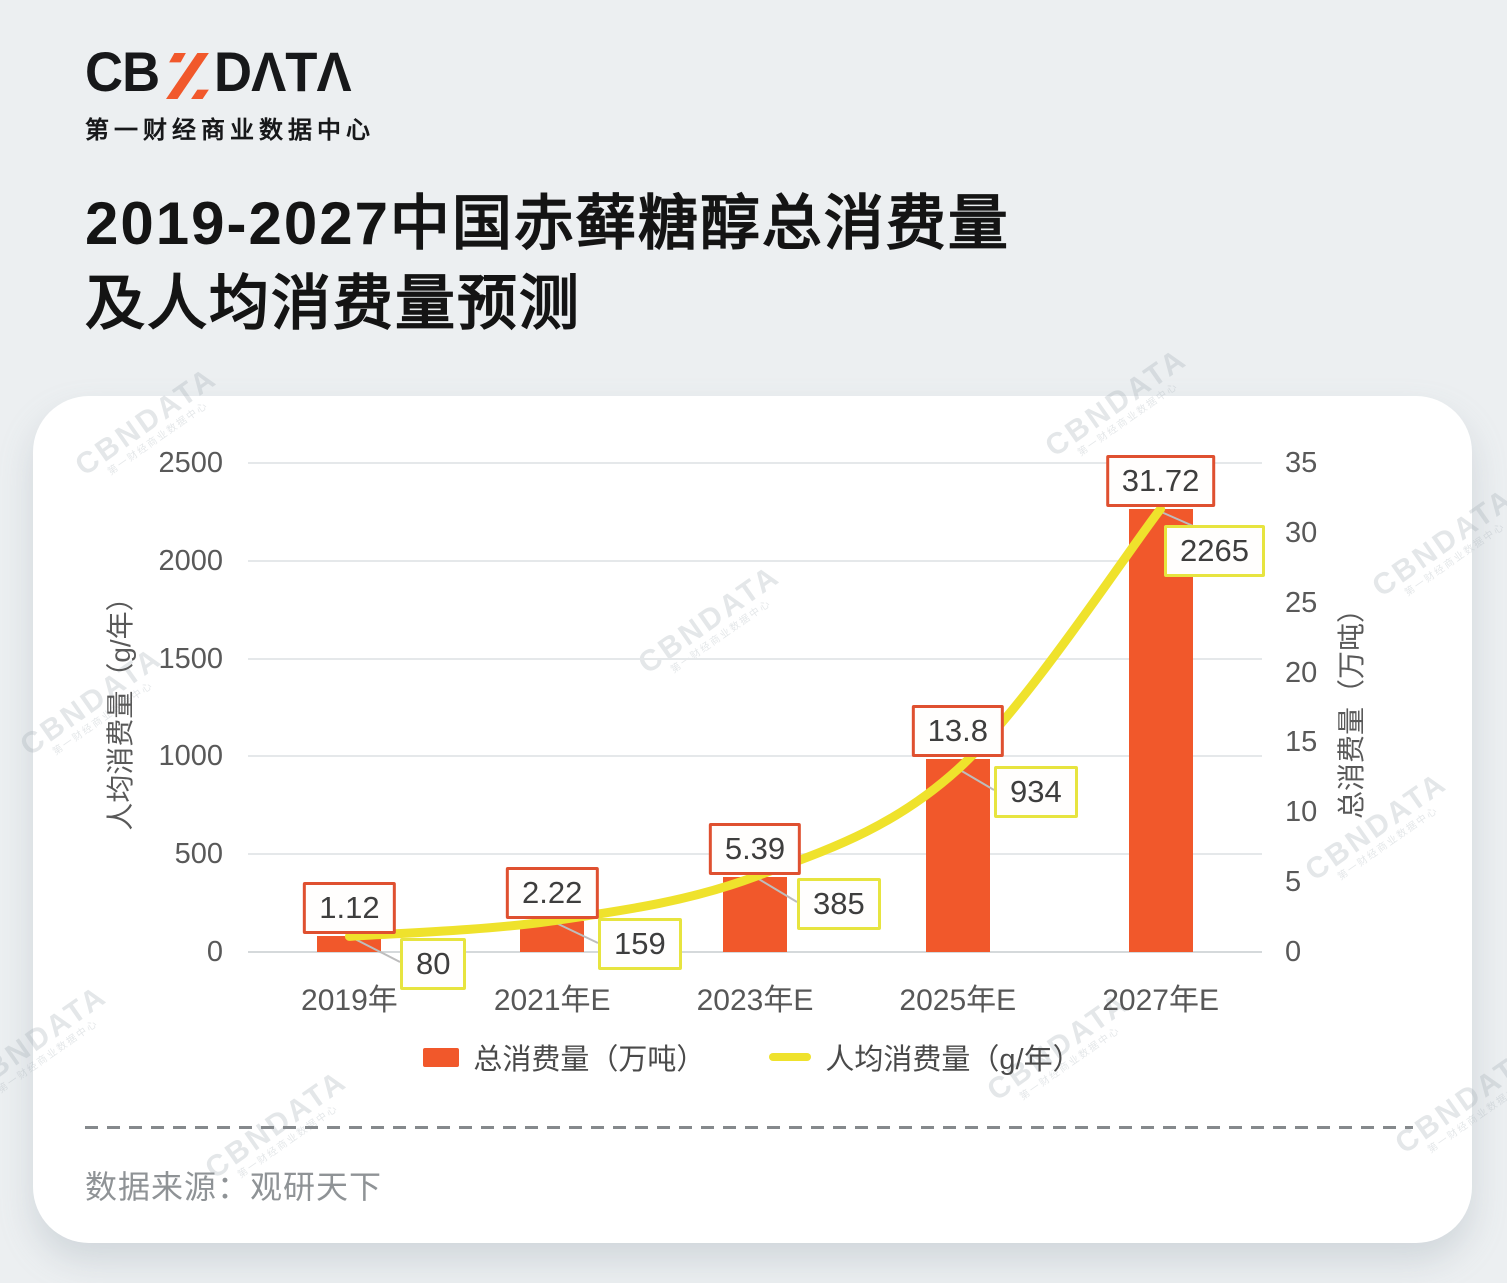 This screenshot has width=1507, height=1283. What do you see at coordinates (749, 1127) in the screenshot?
I see `dashed-divider` at bounding box center [749, 1127].